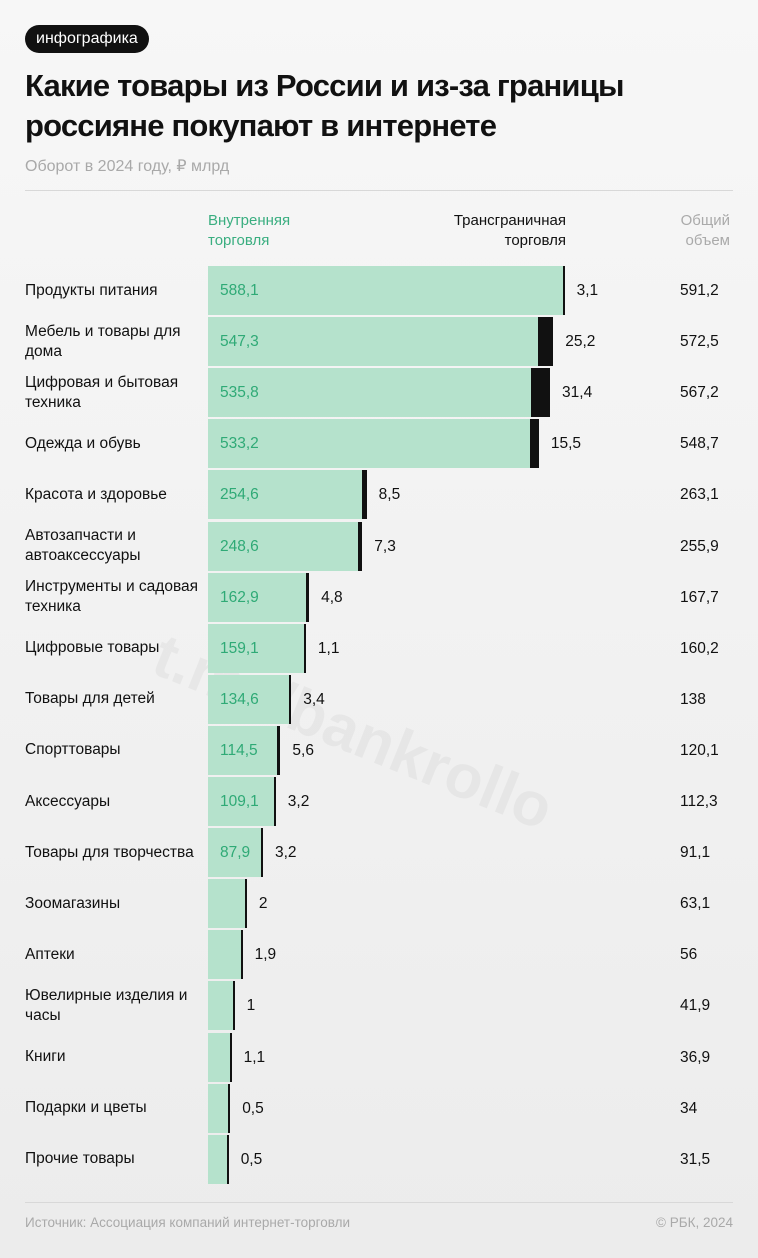 Image resolution: width=758 pixels, height=1258 pixels. I want to click on chart-row: Товары для творчества 87,9 3,2 91,1, so click(379, 853).